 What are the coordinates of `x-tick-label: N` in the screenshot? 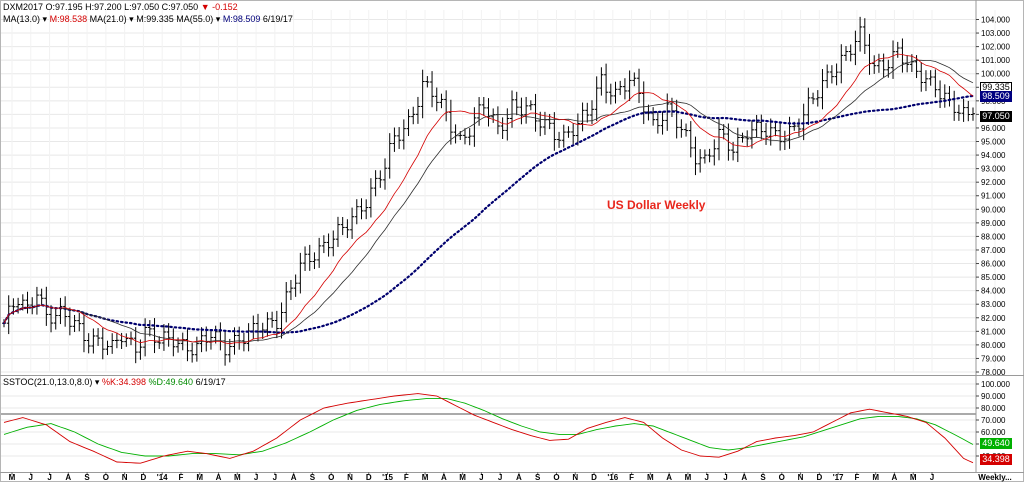 It's located at (575, 477).